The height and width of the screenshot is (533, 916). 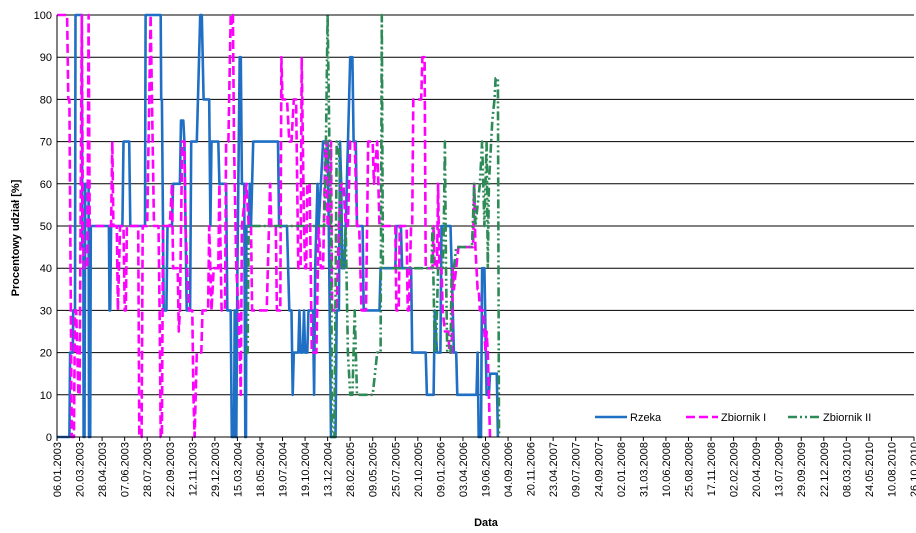 What do you see at coordinates (667, 469) in the screenshot?
I see `x-tick-label: 10.06.2008` at bounding box center [667, 469].